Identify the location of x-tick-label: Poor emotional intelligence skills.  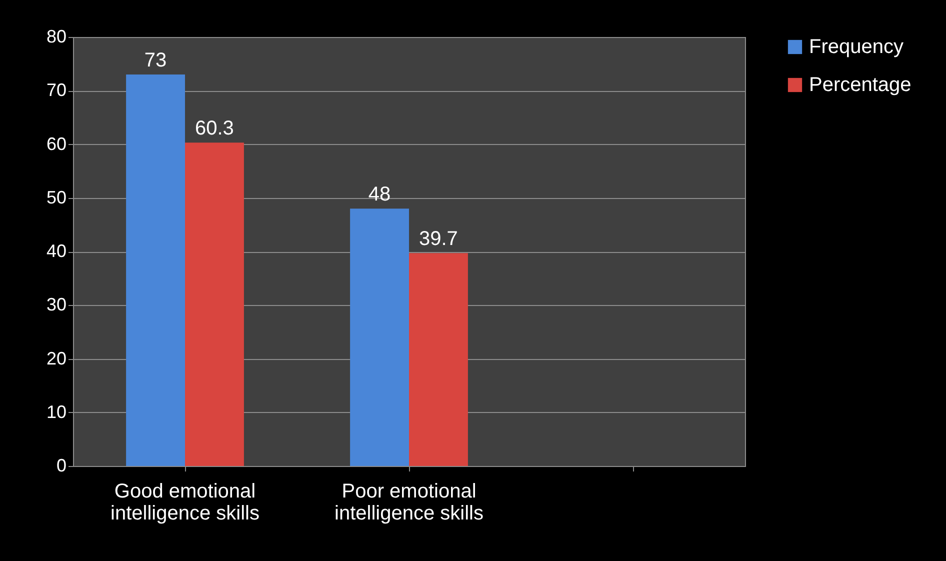
(409, 502).